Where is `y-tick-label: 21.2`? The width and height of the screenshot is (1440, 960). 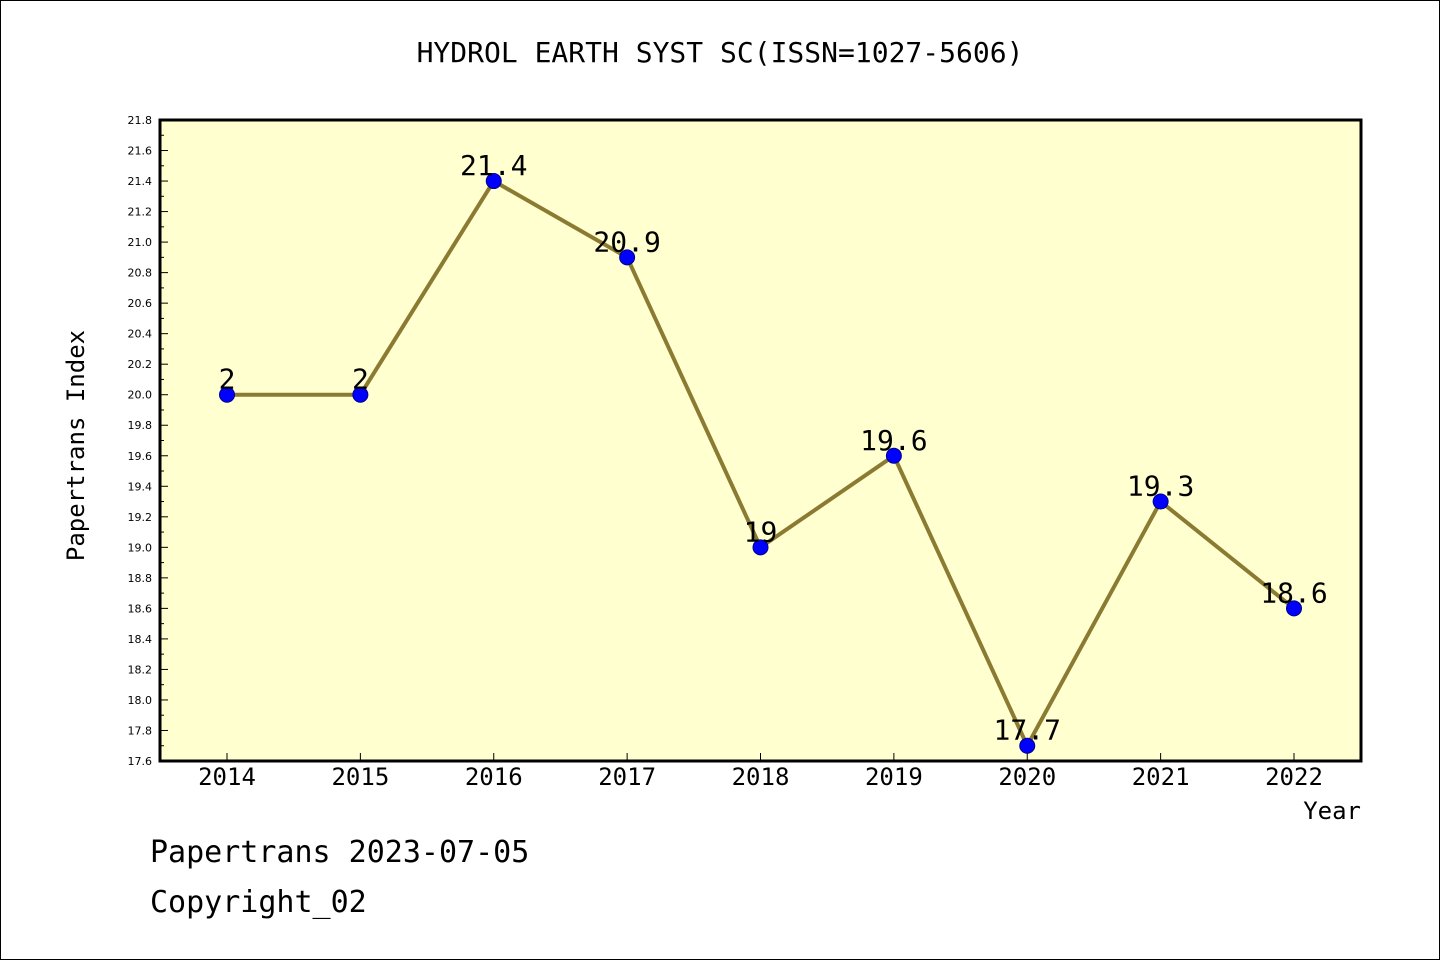 y-tick-label: 21.2 is located at coordinates (140, 212).